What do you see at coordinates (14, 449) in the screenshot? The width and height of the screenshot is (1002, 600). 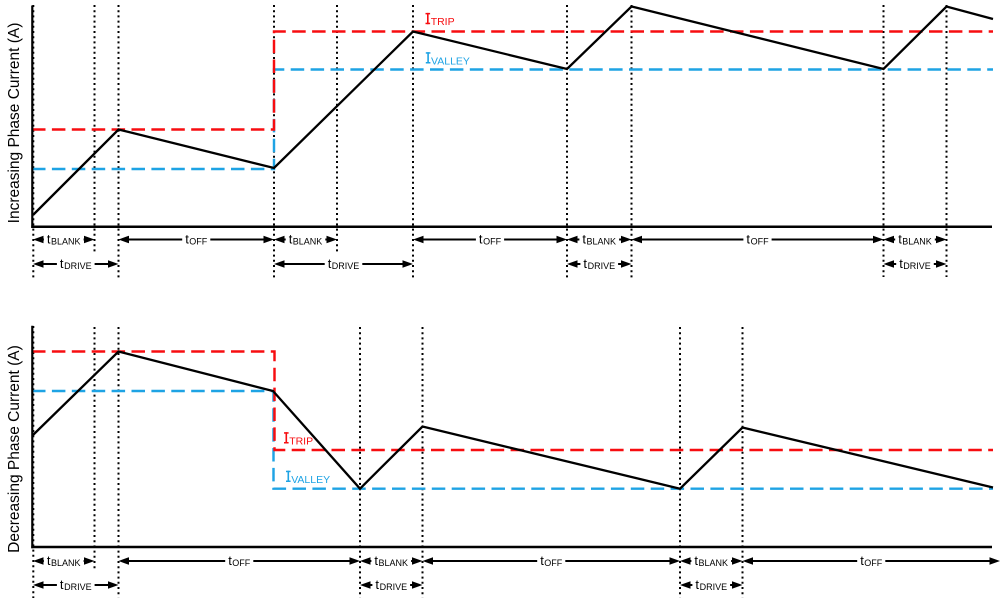 I see `svg-text: Decreasing Phase Current (A)` at bounding box center [14, 449].